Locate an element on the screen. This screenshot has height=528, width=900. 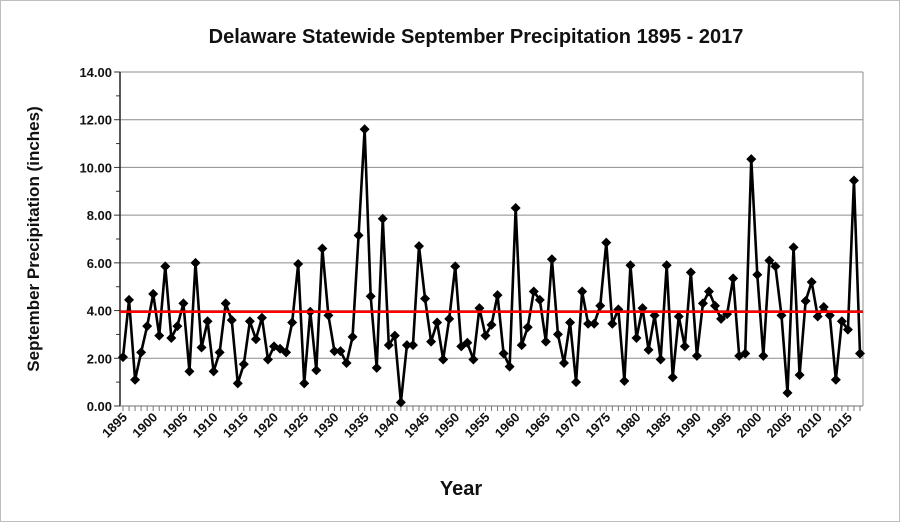
y-tick-label: 12.00 is located at coordinates (95, 120).